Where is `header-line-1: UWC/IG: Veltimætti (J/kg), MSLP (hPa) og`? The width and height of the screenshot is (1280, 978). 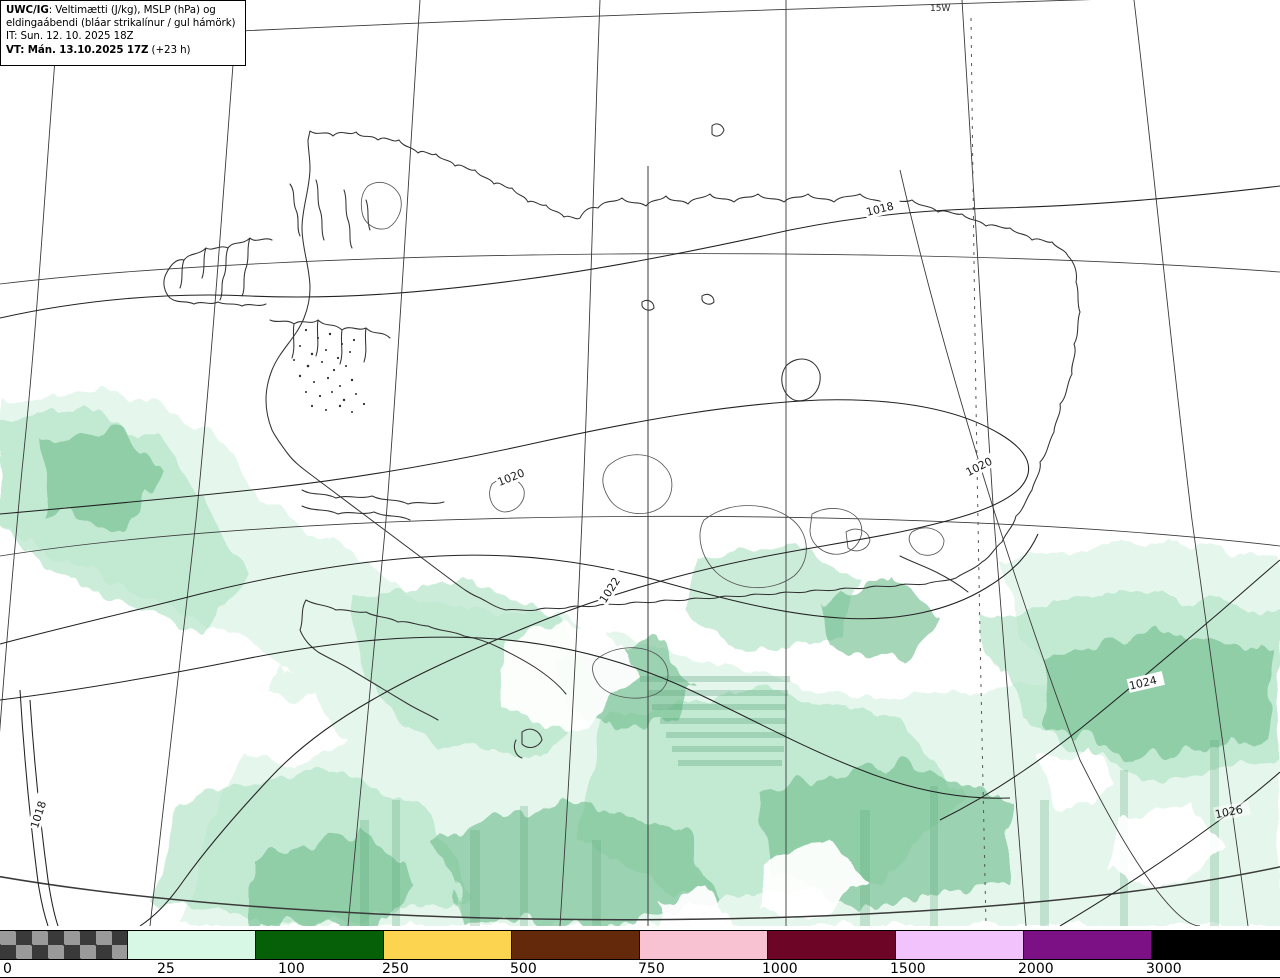 header-line-1: UWC/IG: Veltimætti (J/kg), MSLP (hPa) og is located at coordinates (123, 10).